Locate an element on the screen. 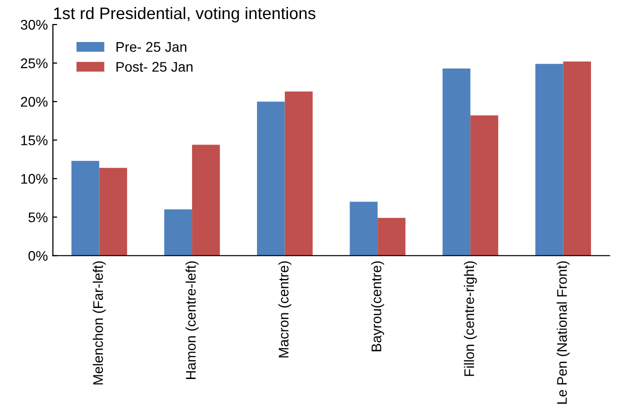  y-tick-label: 20% is located at coordinates (34, 101).